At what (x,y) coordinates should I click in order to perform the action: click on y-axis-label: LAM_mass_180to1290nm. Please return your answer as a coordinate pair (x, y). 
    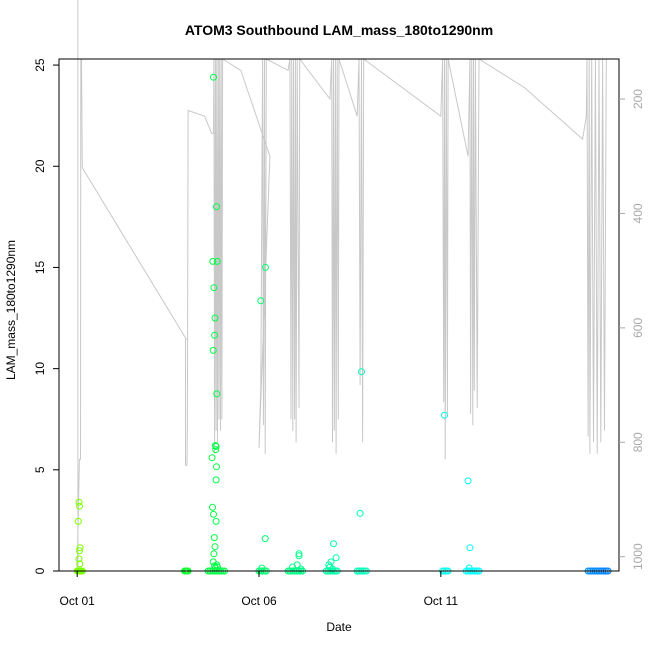
    Looking at the image, I should click on (11, 310).